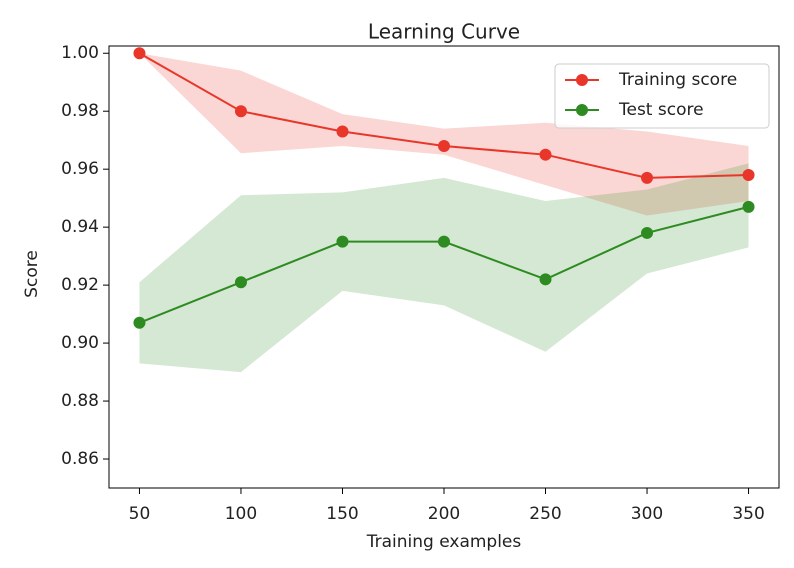  What do you see at coordinates (677, 80) in the screenshot?
I see `legend-label: Training score` at bounding box center [677, 80].